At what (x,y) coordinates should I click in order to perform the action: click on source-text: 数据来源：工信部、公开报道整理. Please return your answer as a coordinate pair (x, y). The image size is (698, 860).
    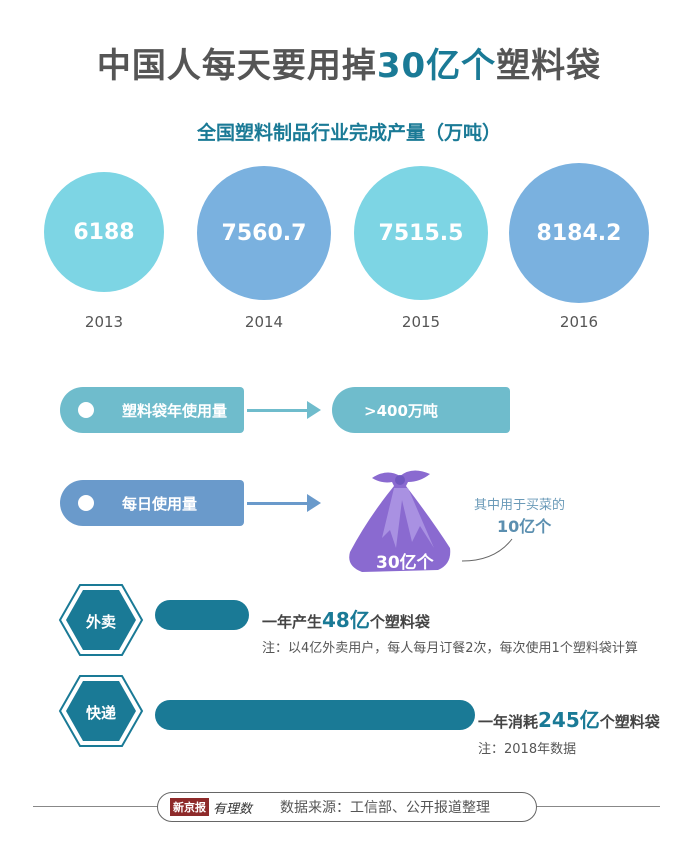
    Looking at the image, I should click on (385, 808).